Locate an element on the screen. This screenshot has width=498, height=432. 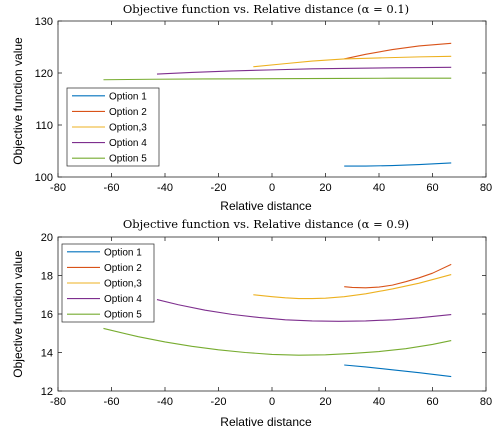
chart-1-y-tick-label: 110 is located at coordinates (44, 126).